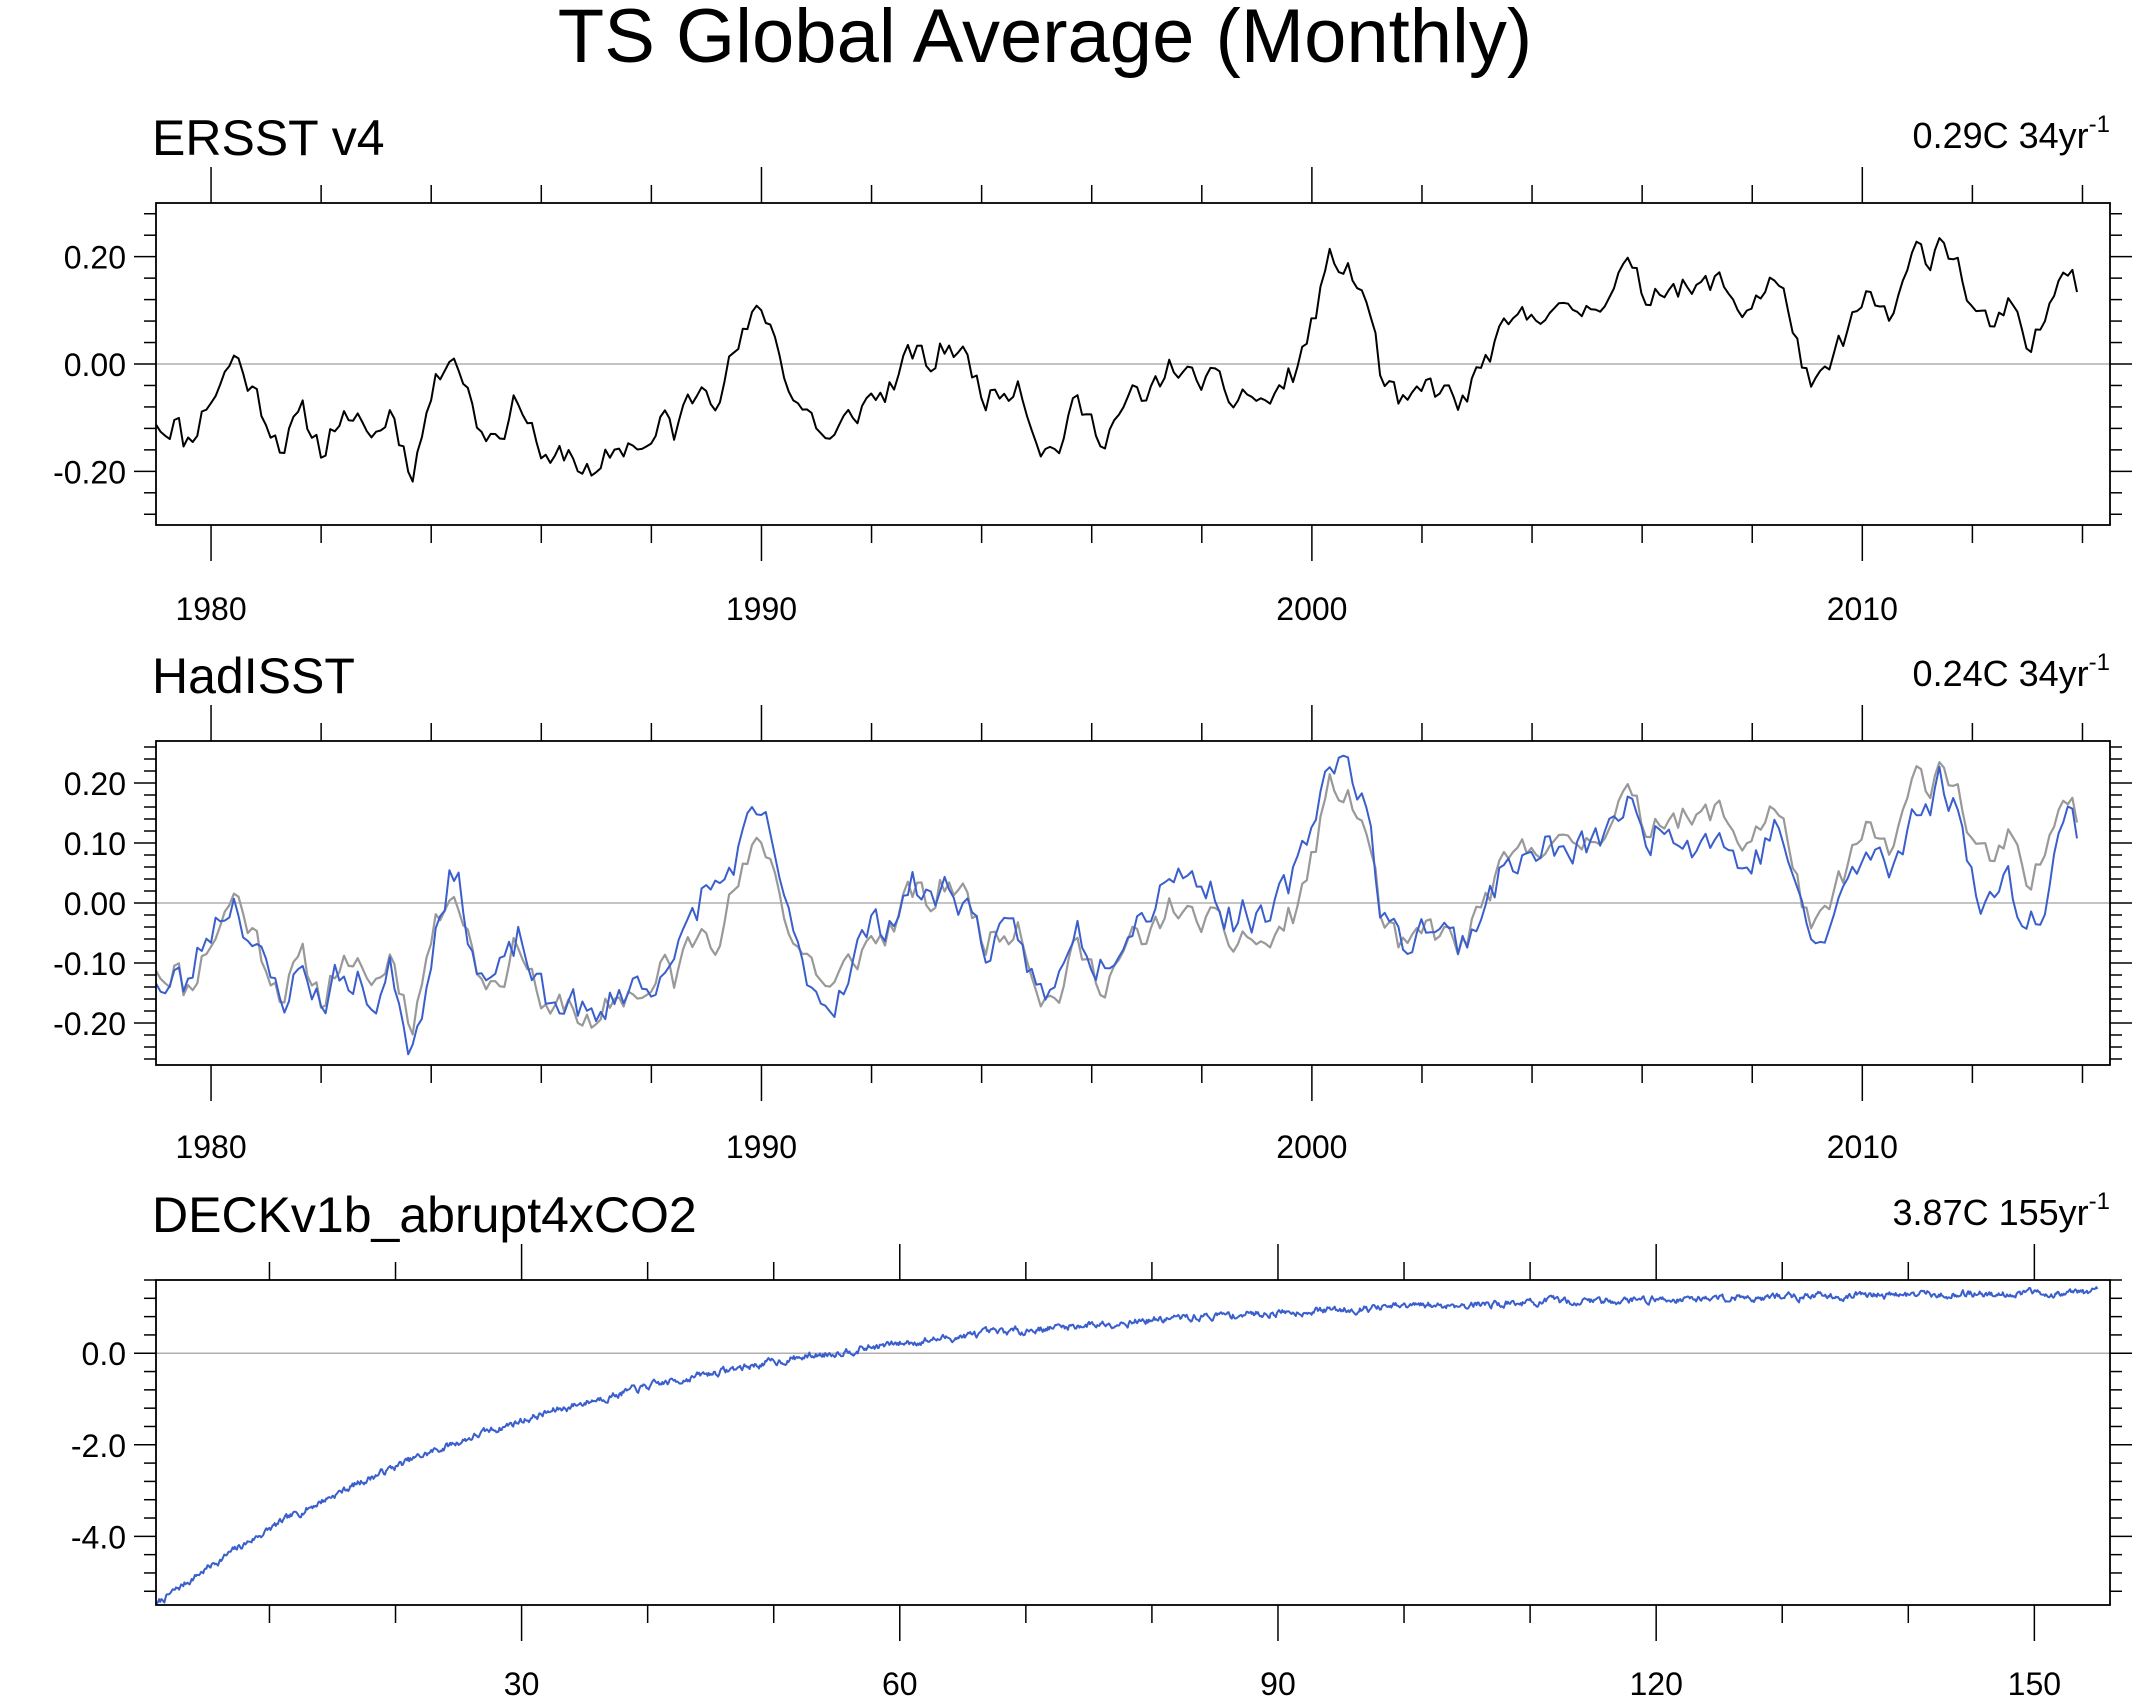 The image size is (2152, 1703). What do you see at coordinates (900, 1684) in the screenshot?
I see `x-tick-label: 60` at bounding box center [900, 1684].